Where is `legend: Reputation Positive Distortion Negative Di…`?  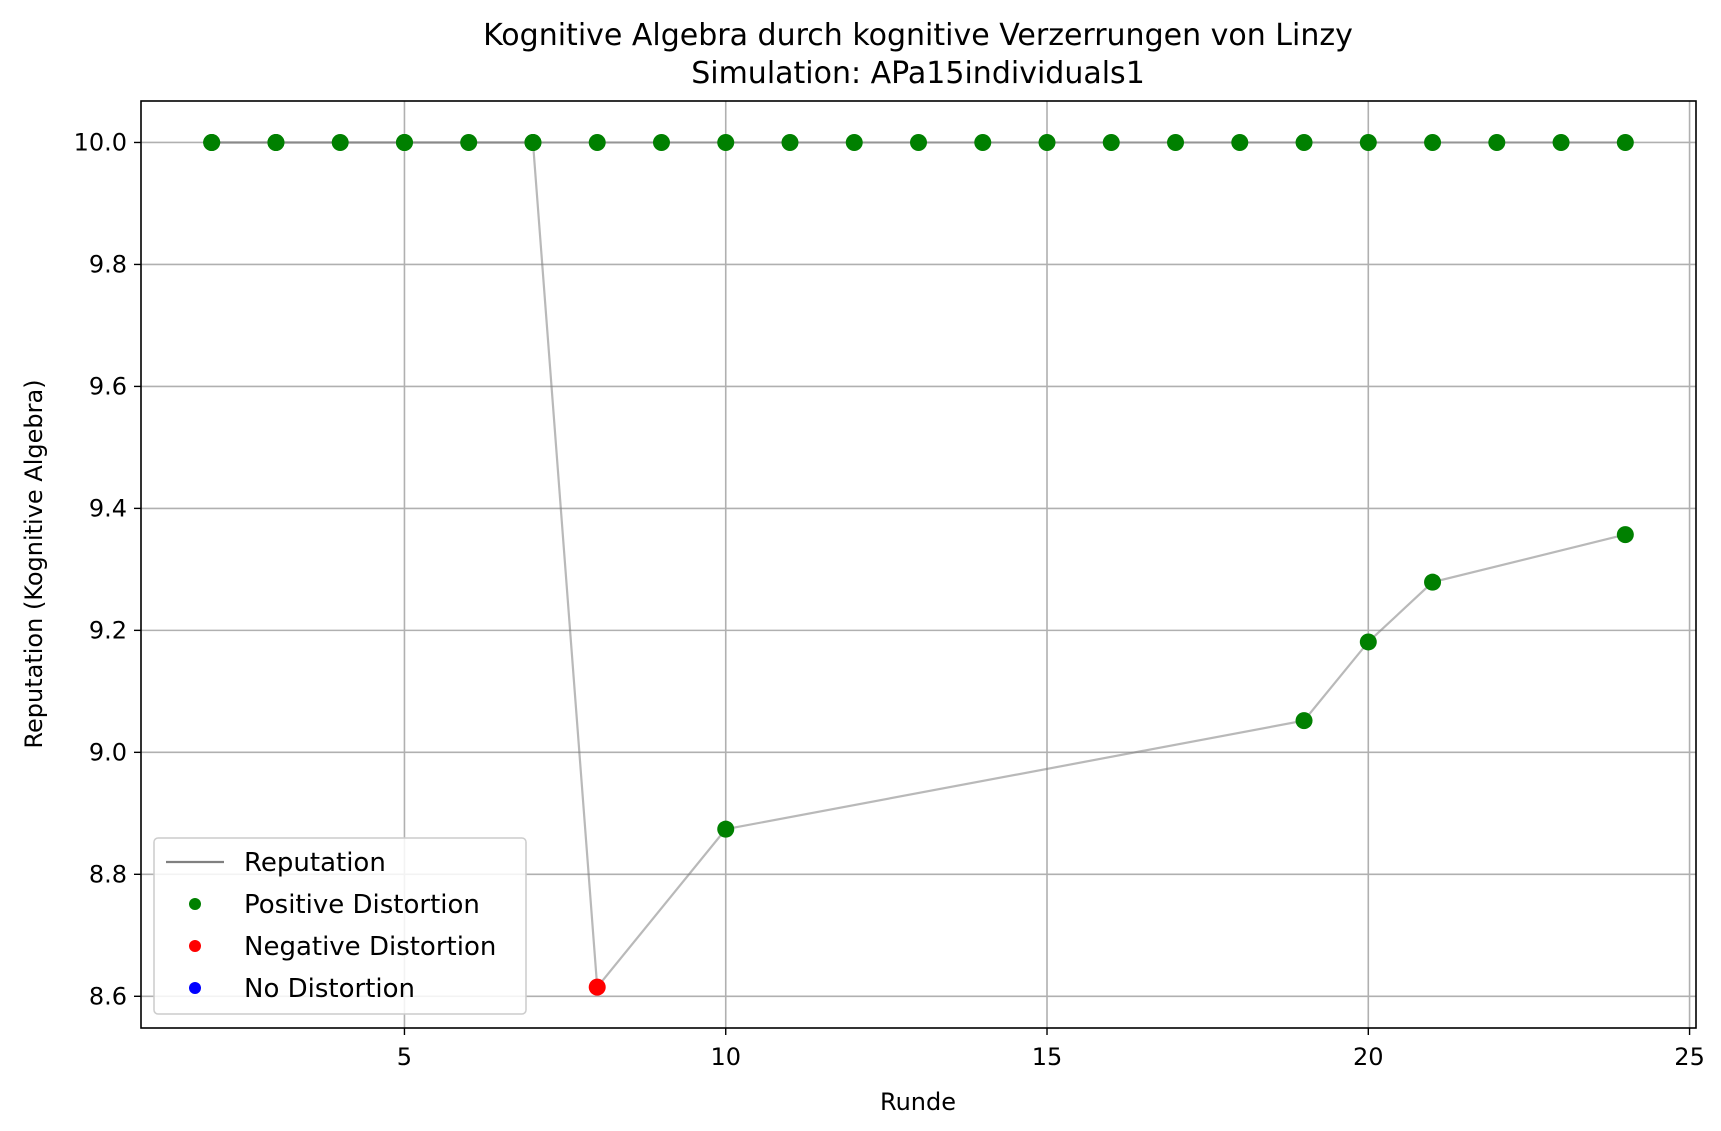
legend: Reputation Positive Distortion Negative Di… is located at coordinates (340, 926).